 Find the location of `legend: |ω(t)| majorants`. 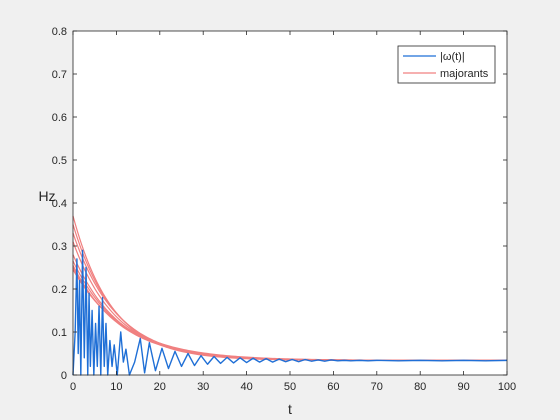

legend: |ω(t)| majorants is located at coordinates (446, 64).